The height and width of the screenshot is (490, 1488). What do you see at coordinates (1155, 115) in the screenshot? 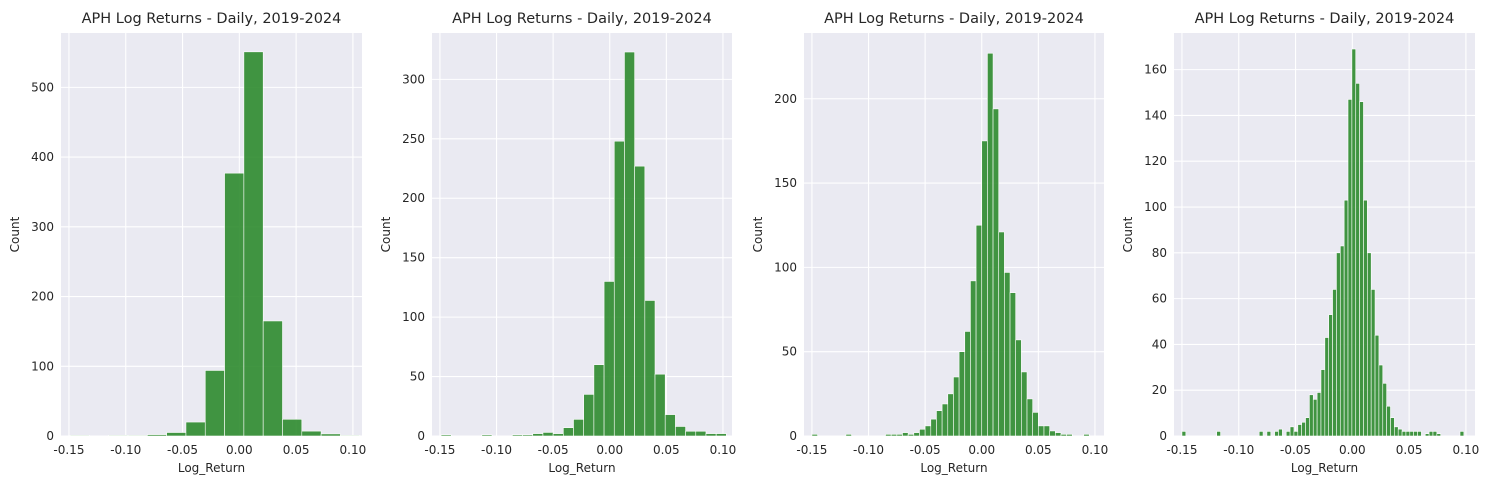
I see `y-tick-label: 140` at bounding box center [1155, 115].